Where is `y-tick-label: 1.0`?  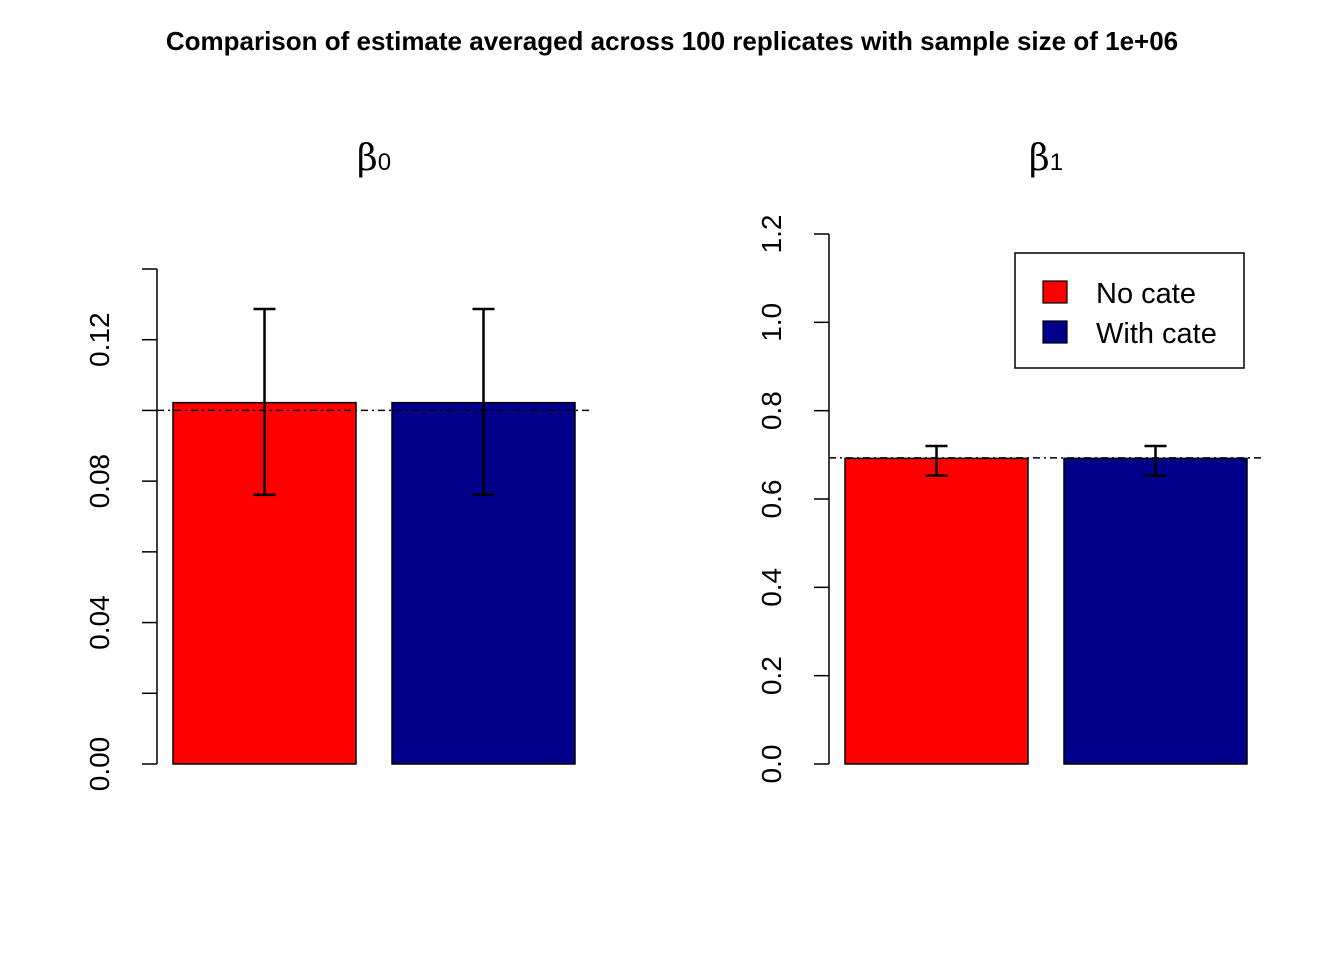 y-tick-label: 1.0 is located at coordinates (771, 322).